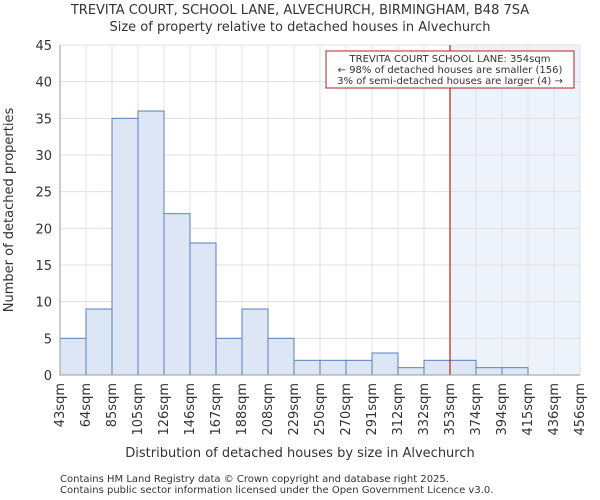 Image resolution: width=600 pixels, height=500 pixels. I want to click on x-tick-label-19: 436sqm, so click(554, 409).